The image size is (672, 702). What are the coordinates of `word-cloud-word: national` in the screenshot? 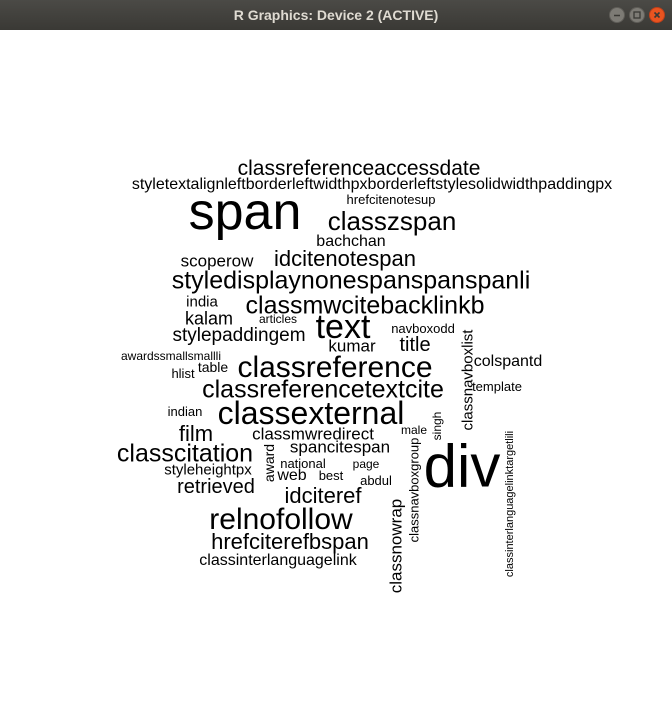 It's located at (303, 463).